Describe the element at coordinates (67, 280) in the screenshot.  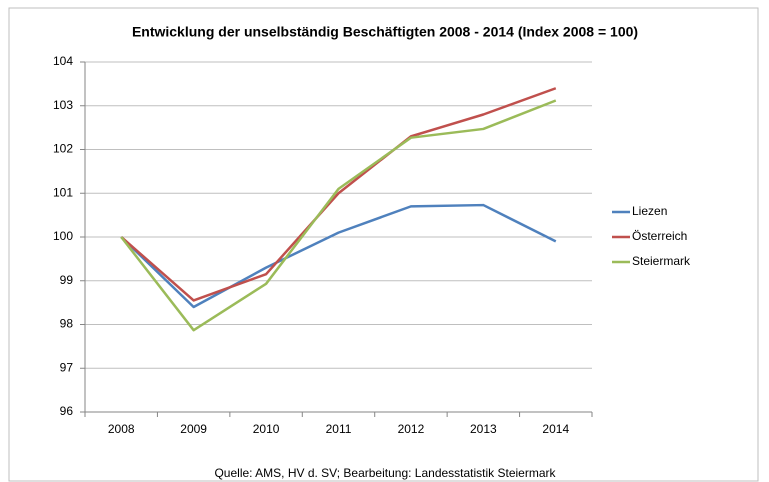
I see `y-tick-label: 99` at that location.